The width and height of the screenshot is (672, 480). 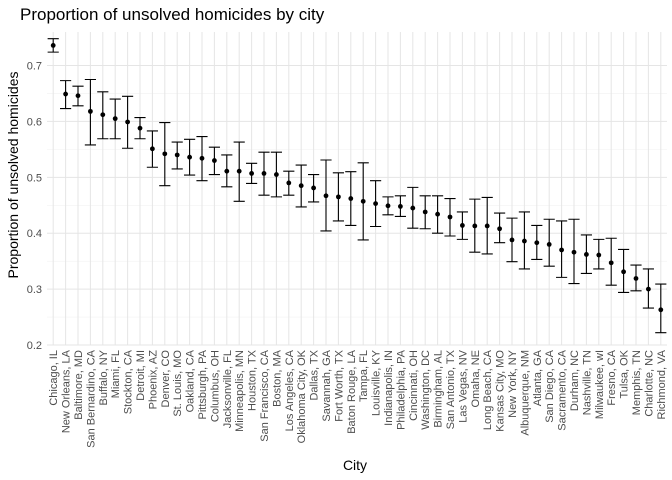 What do you see at coordinates (389, 388) in the screenshot?
I see `x-tick-label: Indianapolis, IN` at bounding box center [389, 388].